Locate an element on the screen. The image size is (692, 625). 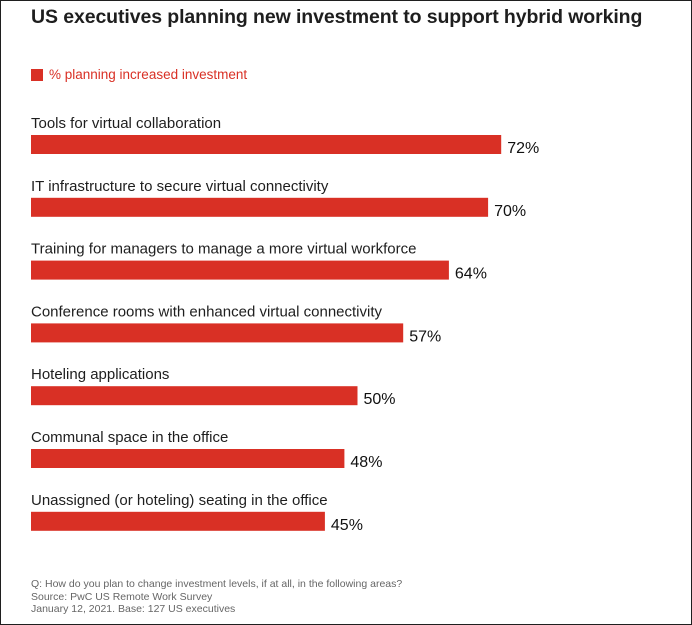
value-label: 50% is located at coordinates (380, 399).